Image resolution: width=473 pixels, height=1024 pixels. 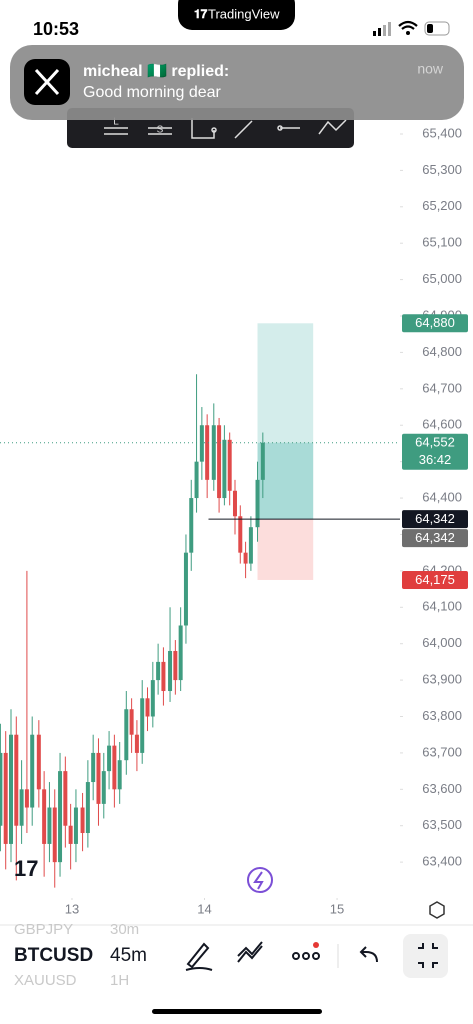 What do you see at coordinates (442, 205) in the screenshot?
I see `y-tick-label: 65,200` at bounding box center [442, 205].